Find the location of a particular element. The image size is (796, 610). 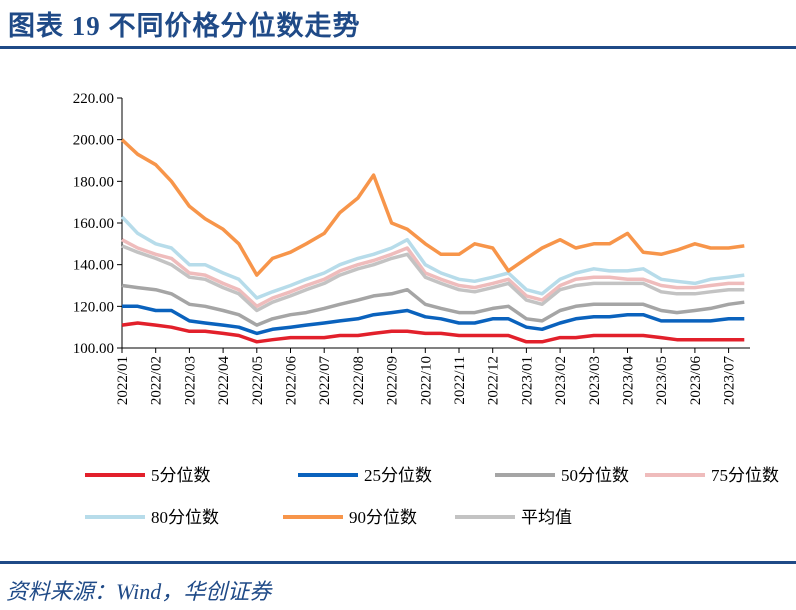

source-note: 资料来源：Wind，华创证券 is located at coordinates (139, 591).